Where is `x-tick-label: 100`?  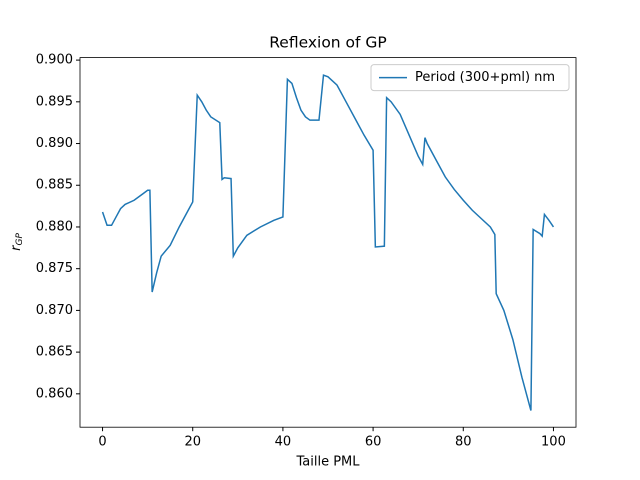
x-tick-label: 100 is located at coordinates (553, 442).